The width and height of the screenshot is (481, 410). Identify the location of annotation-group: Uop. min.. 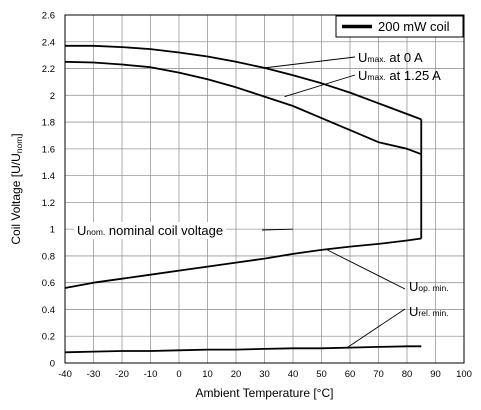
(387, 271).